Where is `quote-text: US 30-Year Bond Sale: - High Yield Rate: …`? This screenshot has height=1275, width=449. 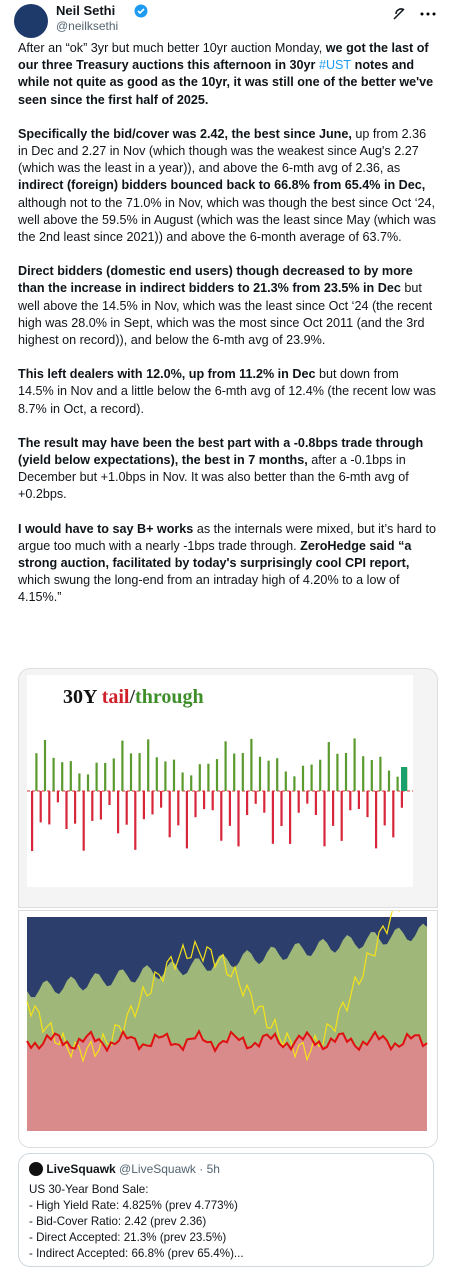
quote-text: US 30-Year Bond Sale: - High Yield Rate: … is located at coordinates (136, 1222).